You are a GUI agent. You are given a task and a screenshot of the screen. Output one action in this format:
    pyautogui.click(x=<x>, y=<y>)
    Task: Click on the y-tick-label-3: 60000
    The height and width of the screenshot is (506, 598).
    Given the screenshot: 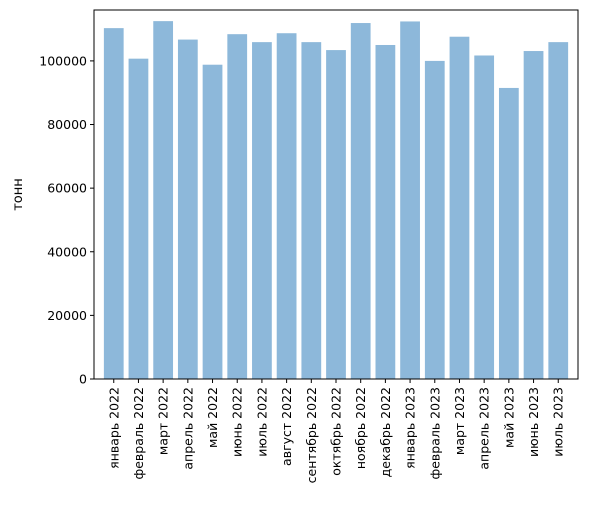 What is the action you would take?
    pyautogui.click(x=67, y=188)
    